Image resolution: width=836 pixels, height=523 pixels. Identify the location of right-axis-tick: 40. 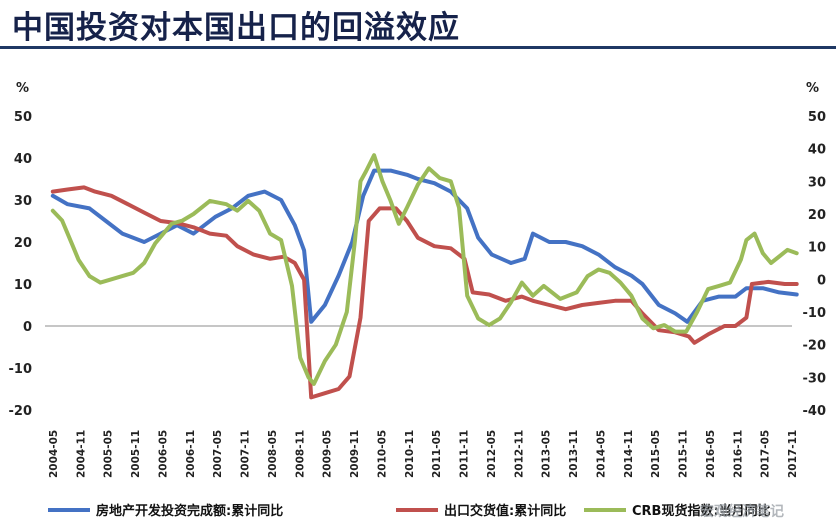
(817, 150).